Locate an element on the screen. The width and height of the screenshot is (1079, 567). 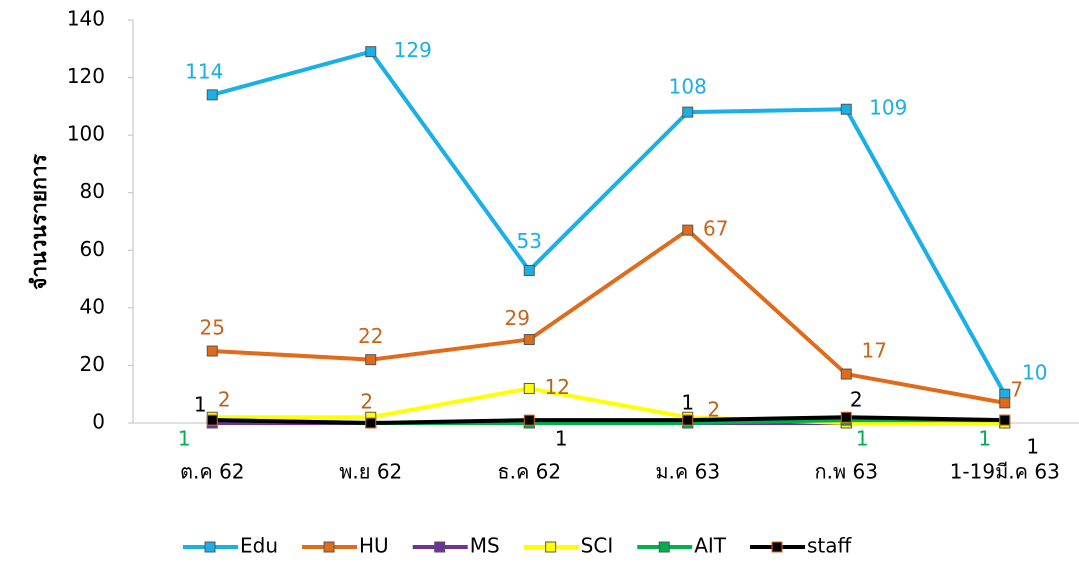
data-label: 67 is located at coordinates (715, 229).